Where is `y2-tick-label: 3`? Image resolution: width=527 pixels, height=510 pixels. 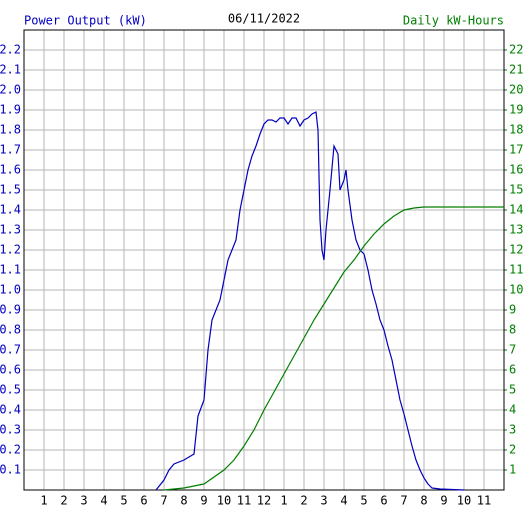
y2-tick-label: 3 is located at coordinates (512, 430).